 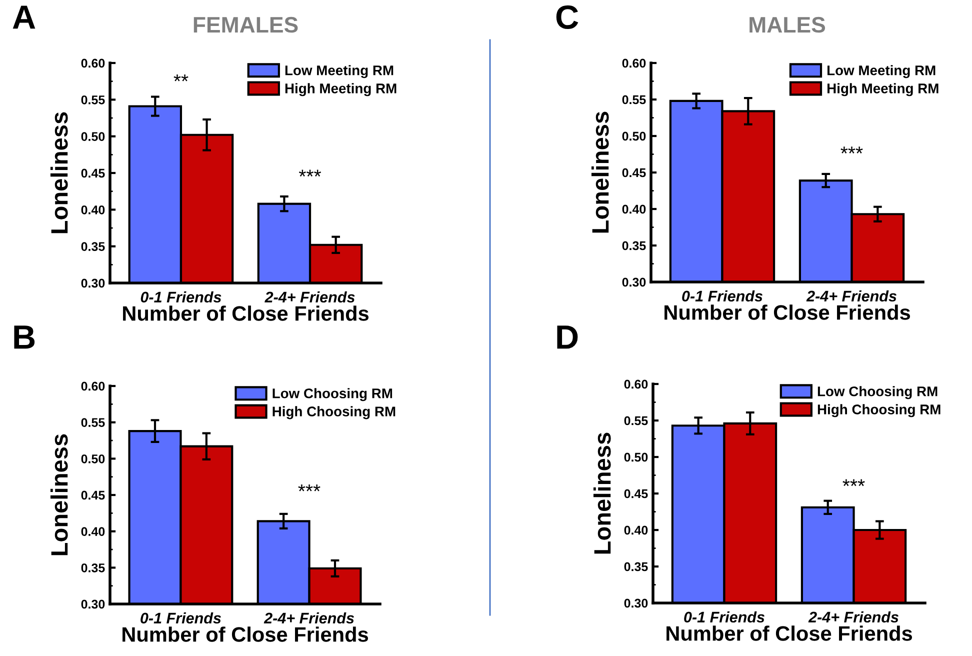 What do you see at coordinates (567, 17) in the screenshot?
I see `text: C` at bounding box center [567, 17].